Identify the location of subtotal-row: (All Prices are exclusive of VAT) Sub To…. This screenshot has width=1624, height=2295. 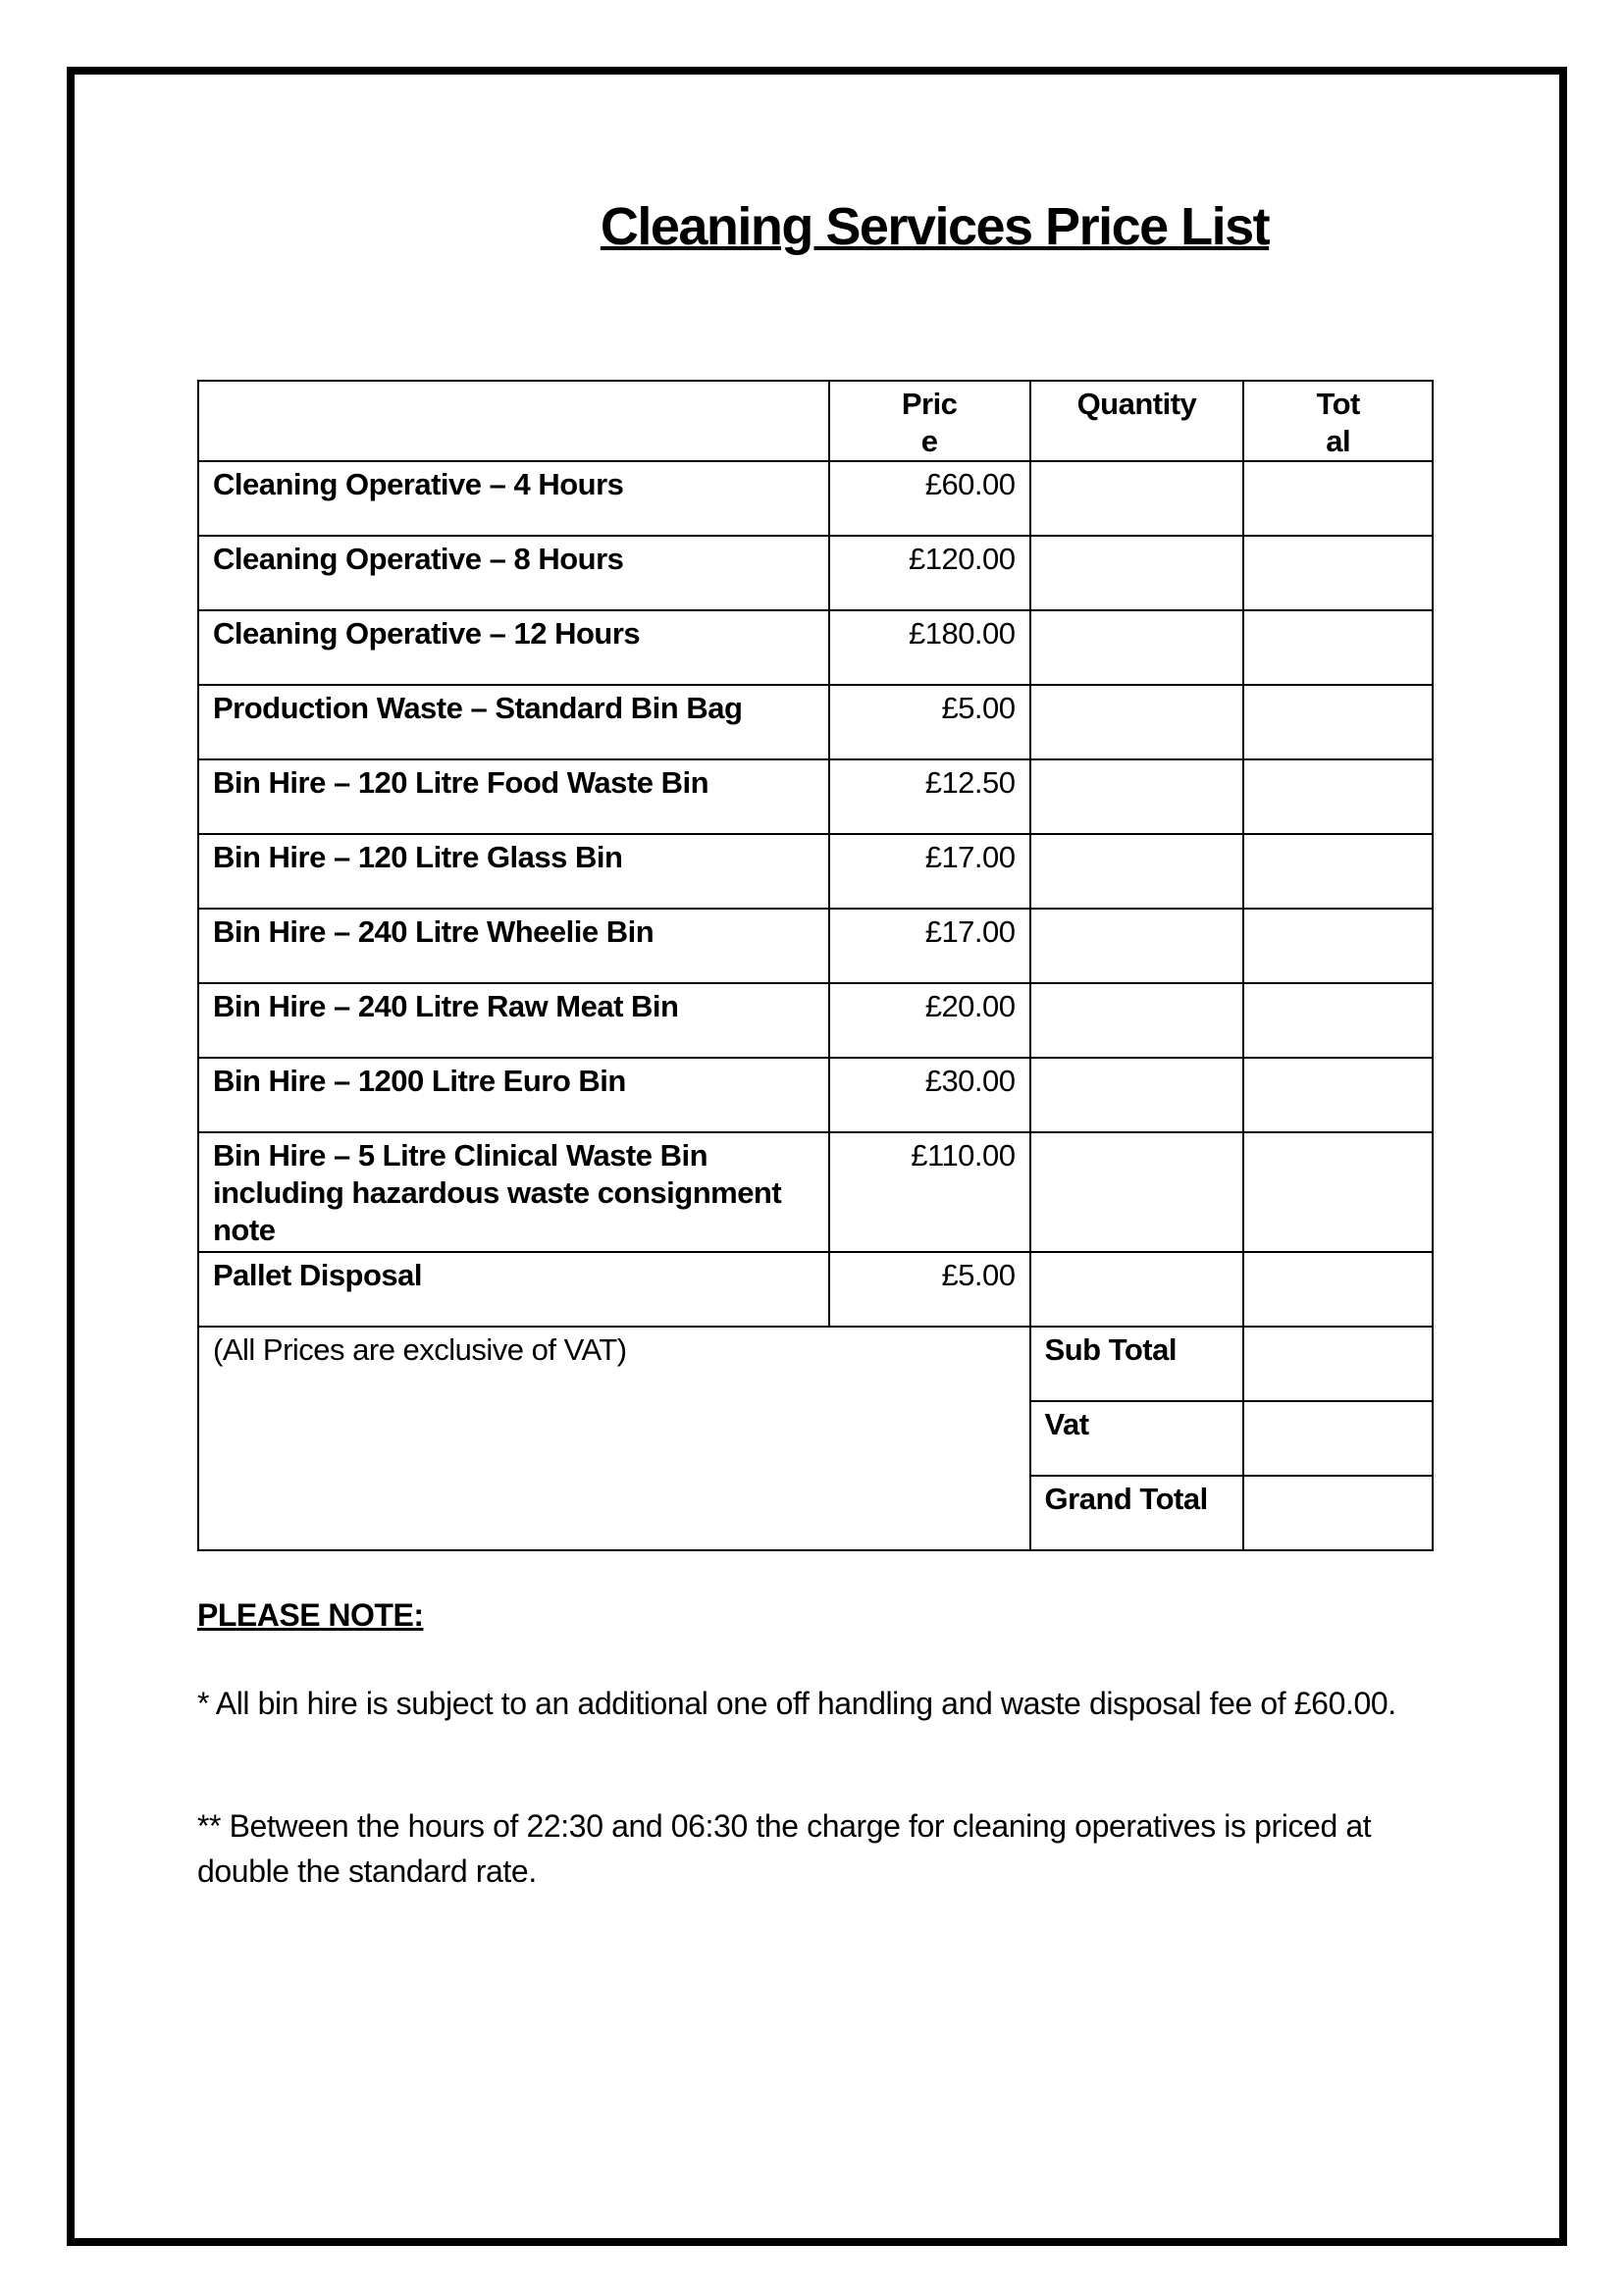
(815, 1438).